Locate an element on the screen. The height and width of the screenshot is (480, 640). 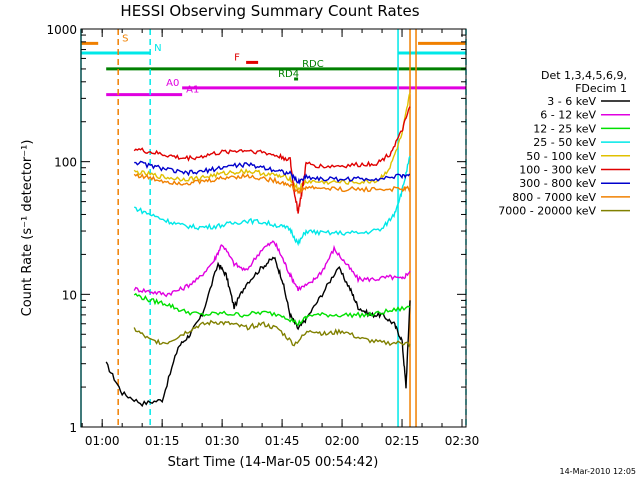
y-tick-label-4: 1000 is located at coordinates (61, 30).